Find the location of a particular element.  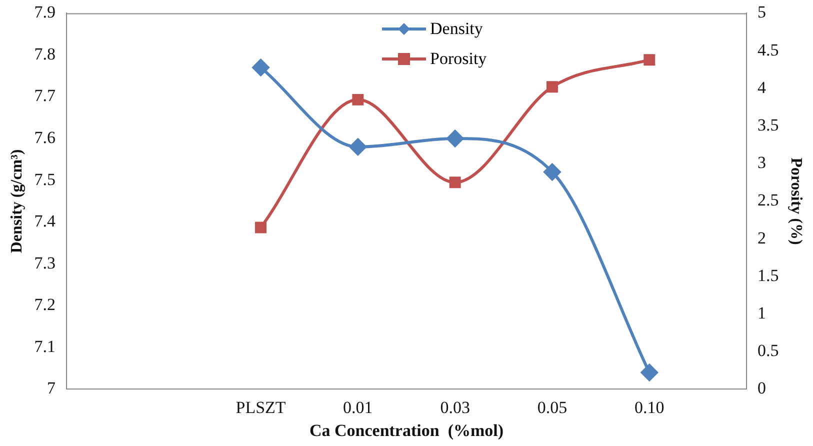

y-tick-label: 7.8 is located at coordinates (45, 54).